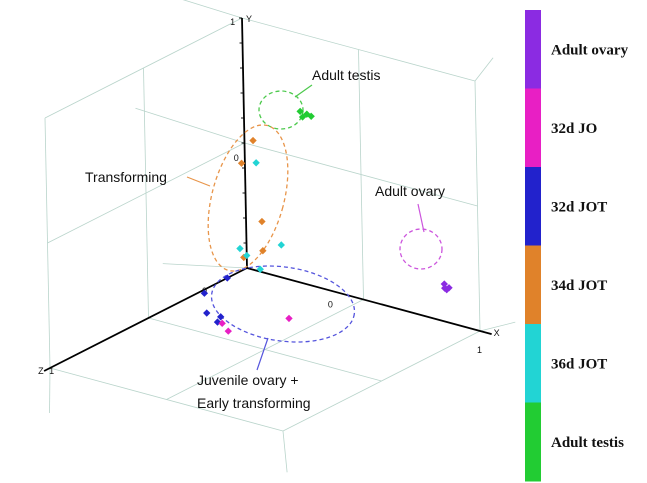 Image resolution: width=647 pixels, height=483 pixels. I want to click on adult-ovary-annotation: Adult ovary, so click(410, 191).